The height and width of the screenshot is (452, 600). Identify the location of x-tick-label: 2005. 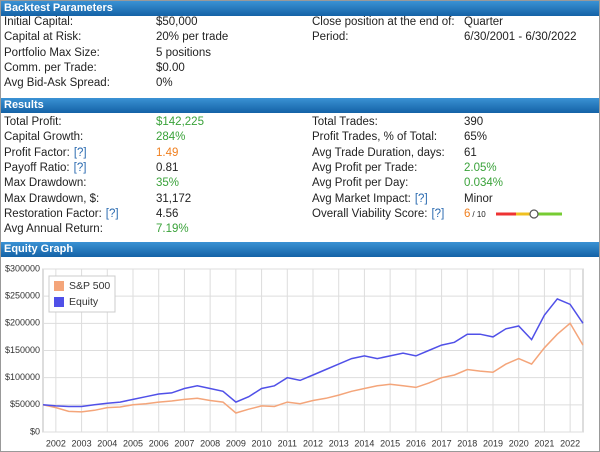
(133, 443).